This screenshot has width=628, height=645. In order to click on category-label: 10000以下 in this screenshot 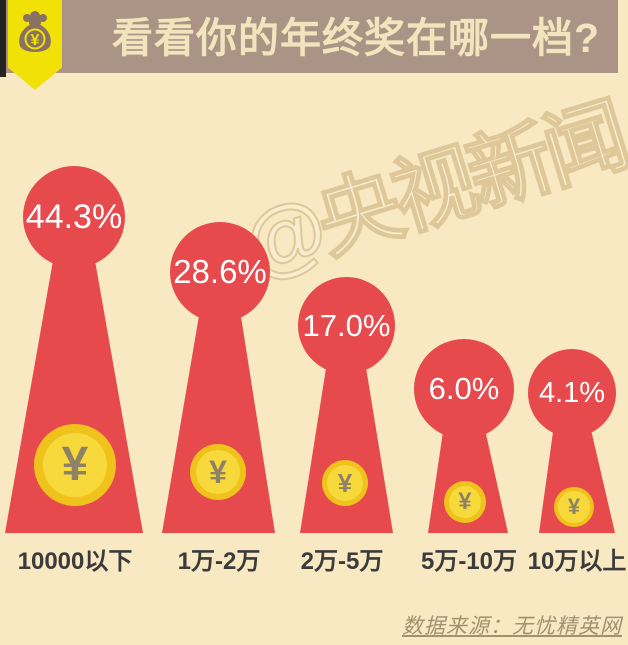, I will do `click(75, 561)`.